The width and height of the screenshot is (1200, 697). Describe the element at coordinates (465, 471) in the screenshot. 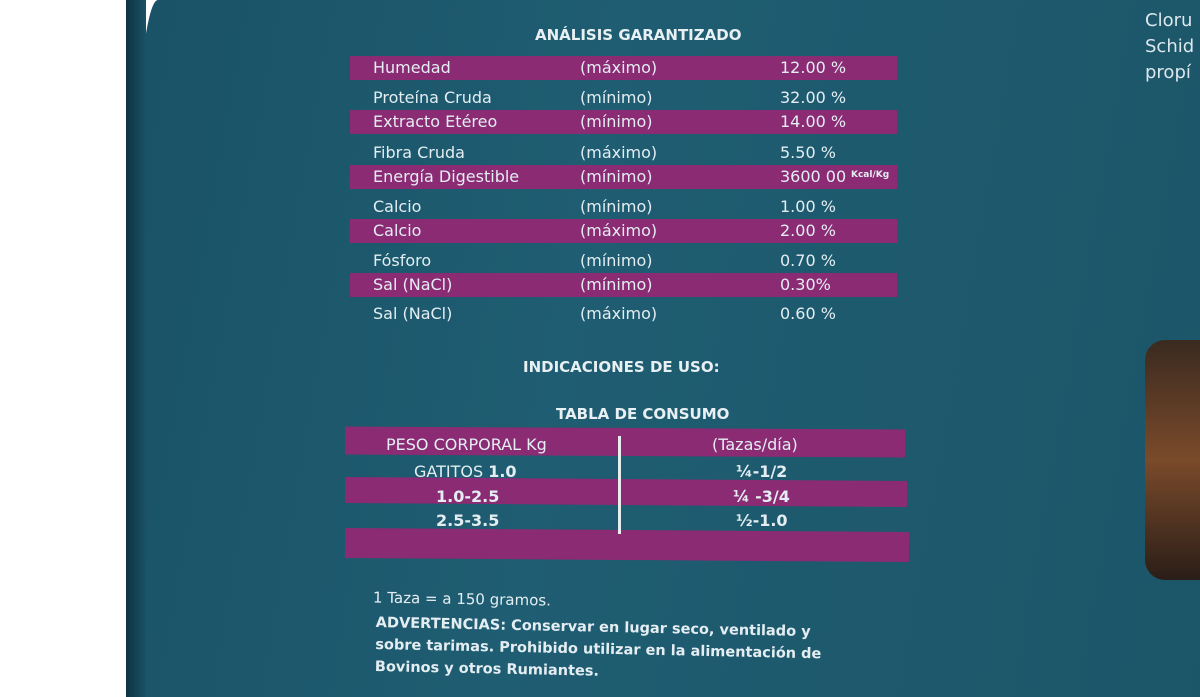

I see `row-label: GATITOS 1.0` at that location.